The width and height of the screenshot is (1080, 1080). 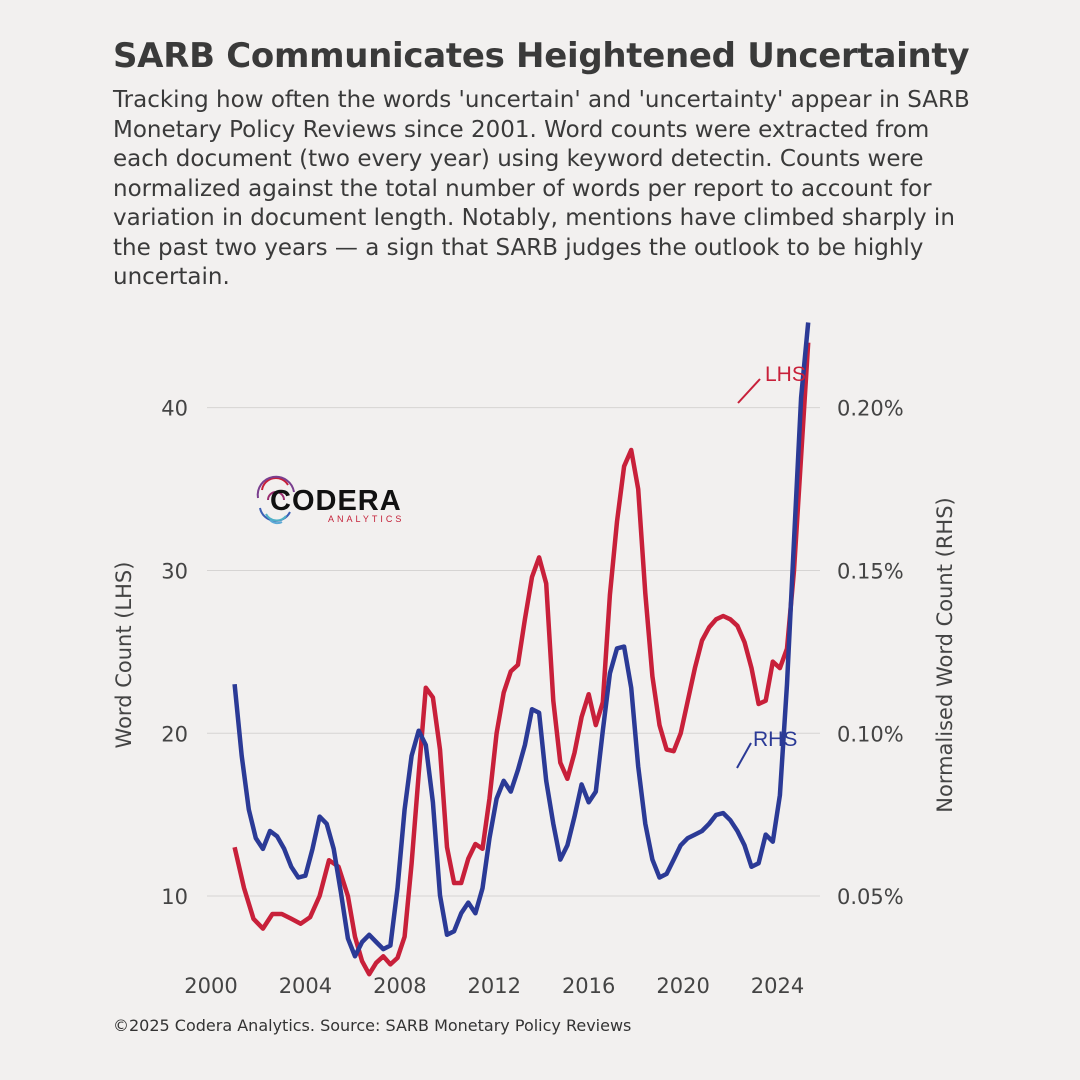 I want to click on codera-logo: CODERA ANALYTICS, so click(x=330, y=500).